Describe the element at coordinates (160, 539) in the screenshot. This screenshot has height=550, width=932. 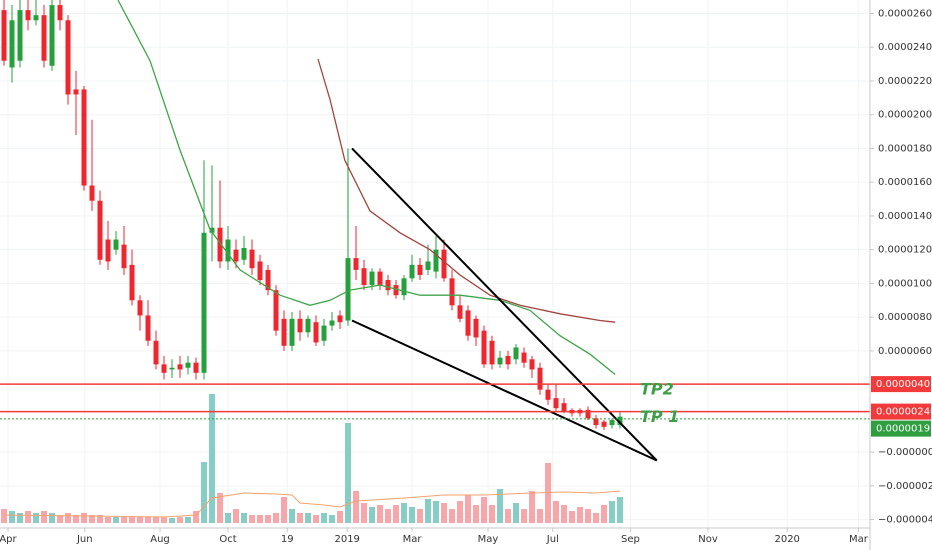
I see `x-tick-label: Aug` at that location.